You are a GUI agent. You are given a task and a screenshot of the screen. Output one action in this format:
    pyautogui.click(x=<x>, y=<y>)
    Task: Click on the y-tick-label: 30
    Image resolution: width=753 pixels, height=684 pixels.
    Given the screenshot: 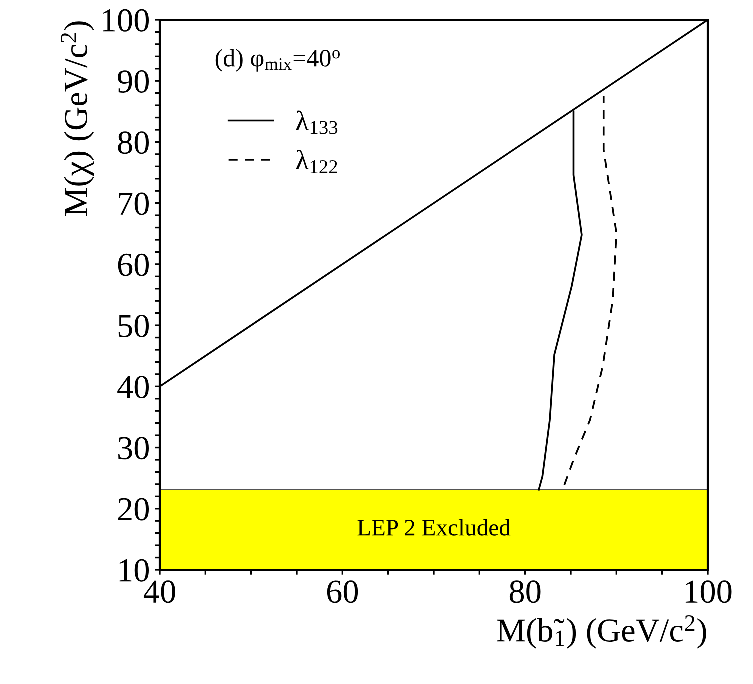 What is the action you would take?
    pyautogui.click(x=134, y=448)
    